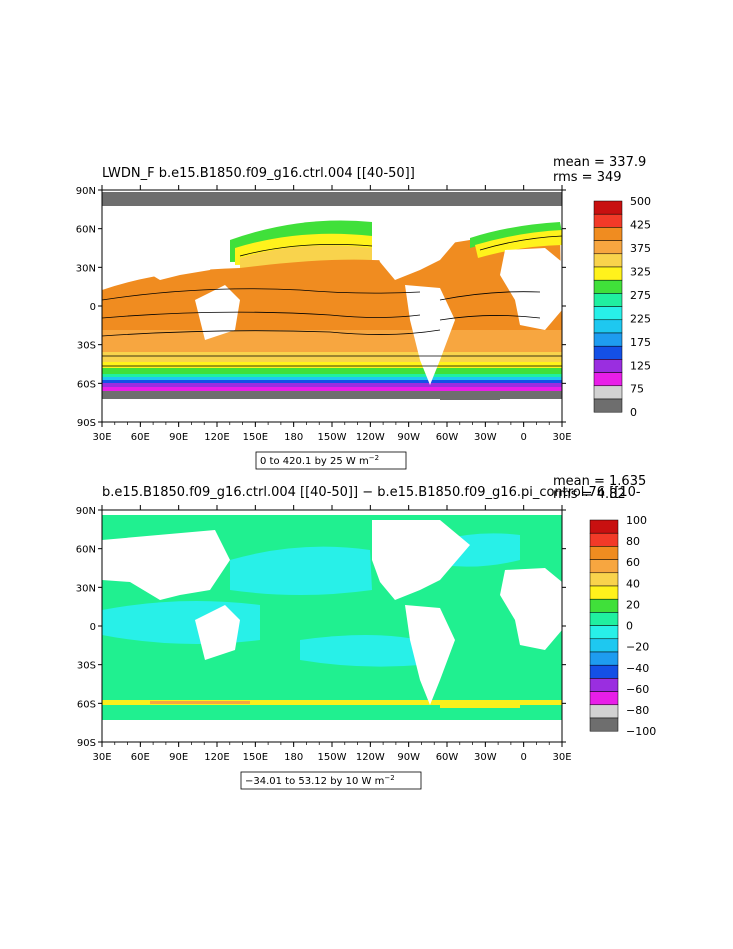 The image size is (733, 949). I want to click on lon-label: 90E, so click(178, 757).